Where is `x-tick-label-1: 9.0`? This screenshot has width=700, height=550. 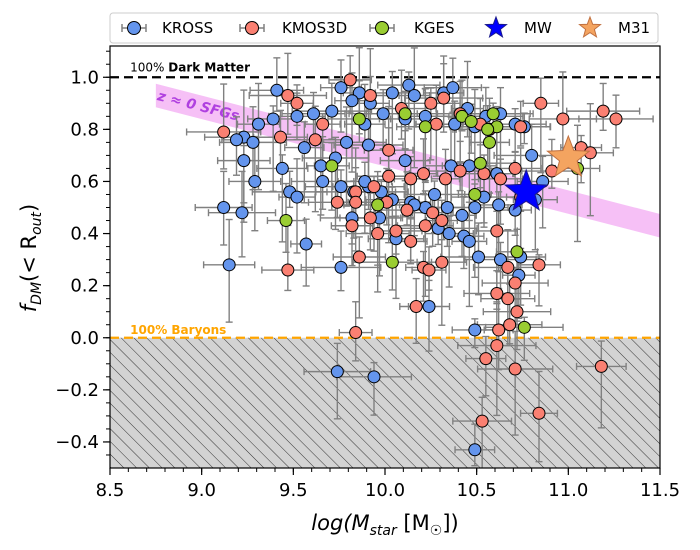
x-tick-label-1: 9.0 is located at coordinates (201, 490).